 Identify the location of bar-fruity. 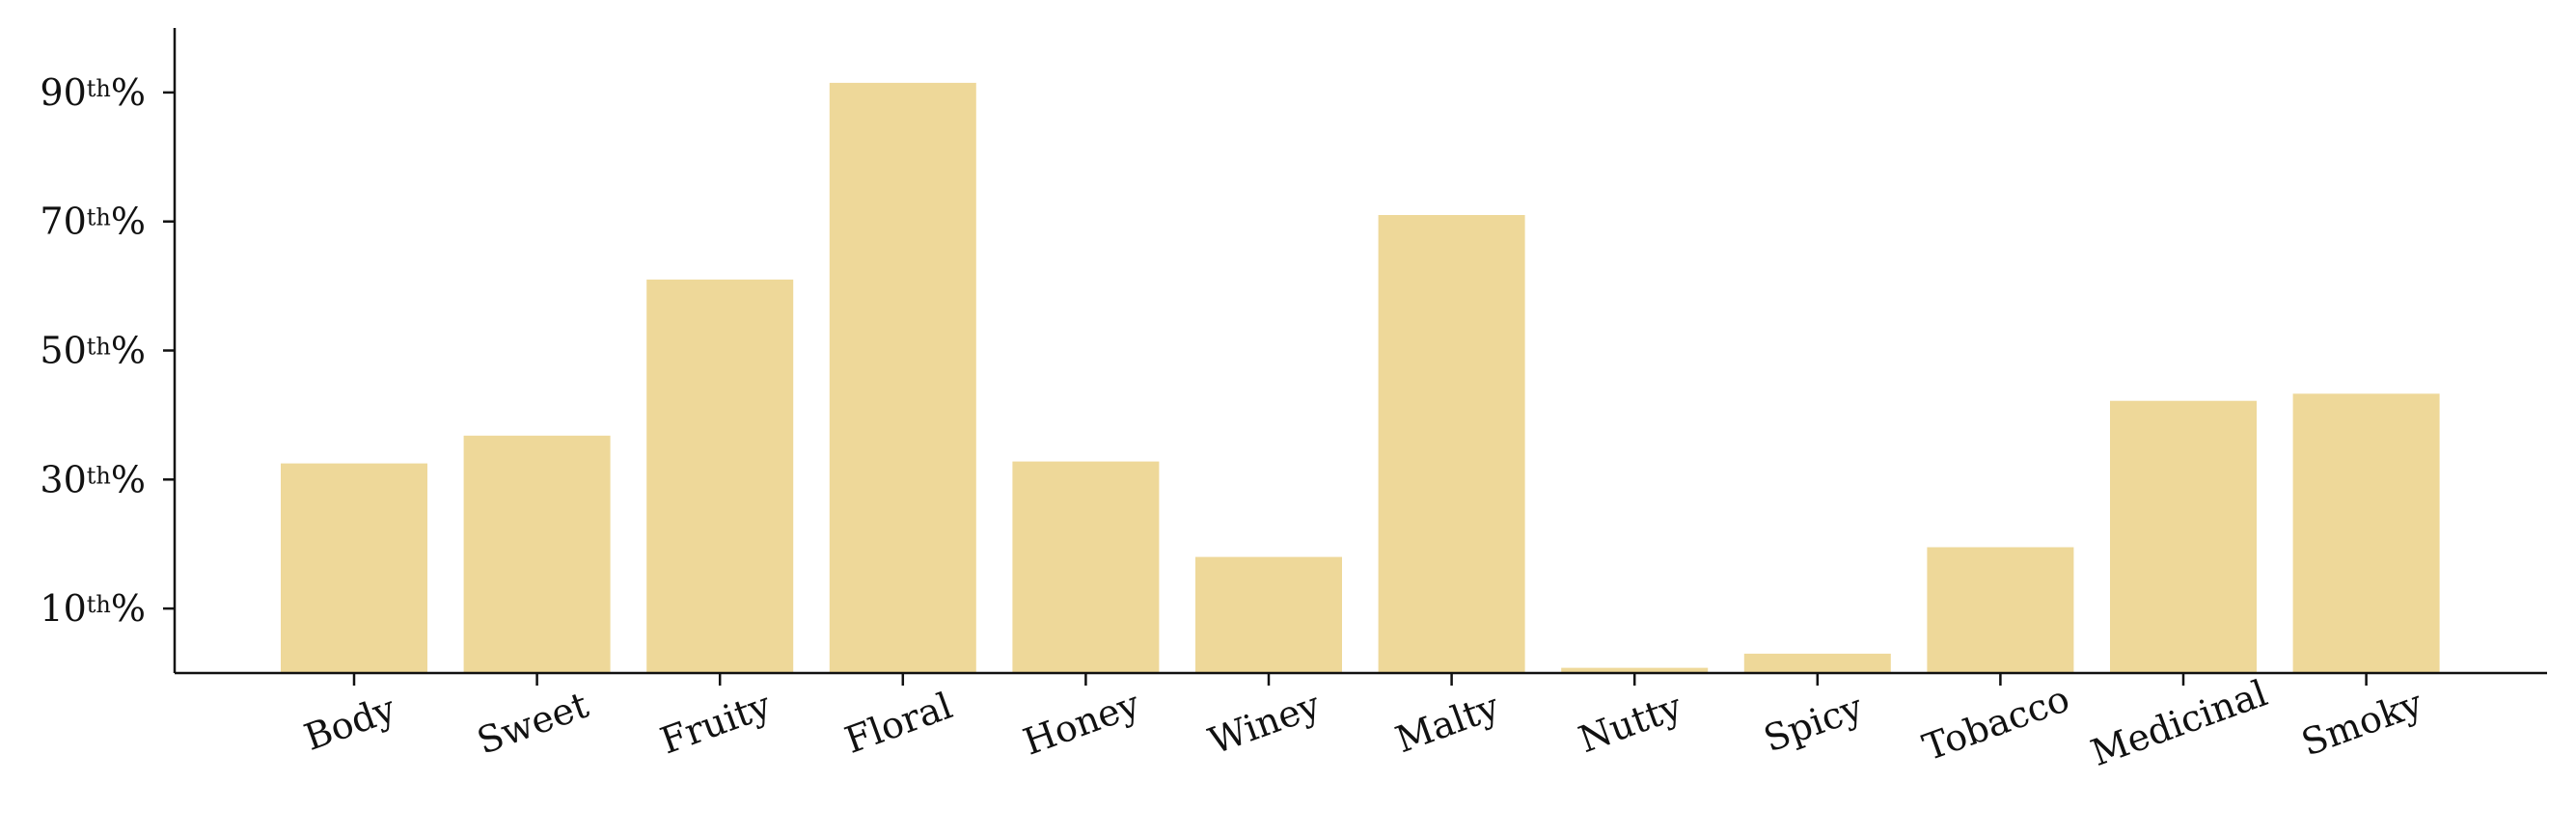
(720, 476).